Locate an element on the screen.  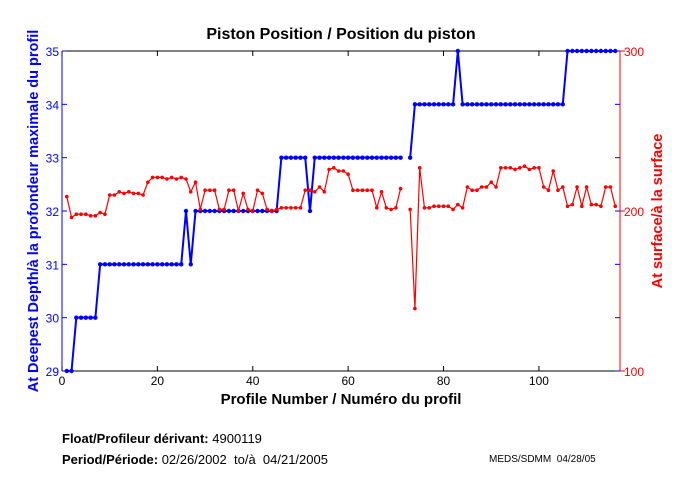
y-axis-label-right: At surface/à la surface is located at coordinates (658, 211).